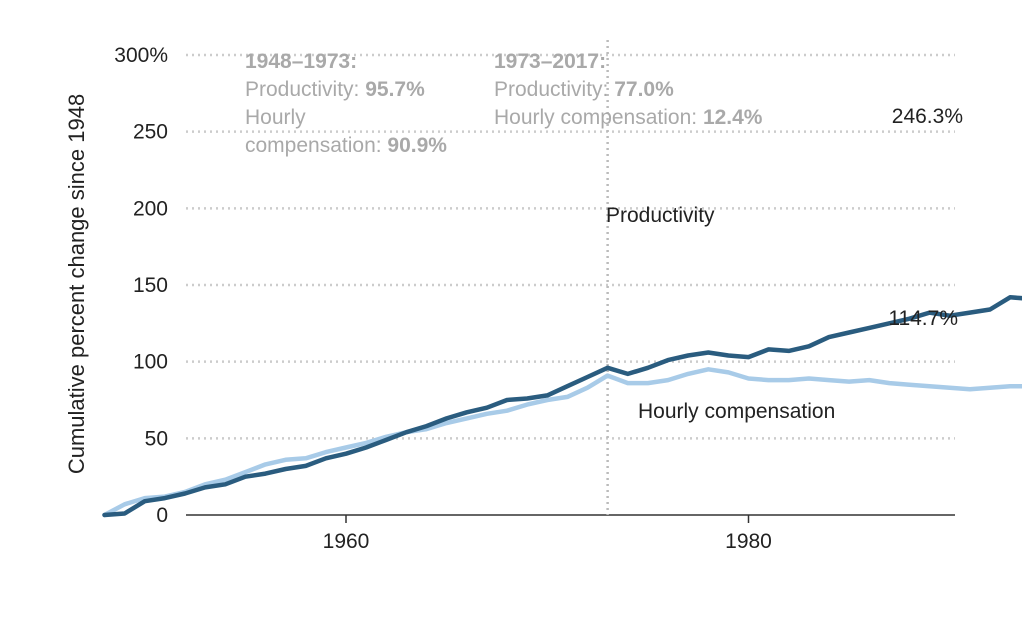 Image resolution: width=1022 pixels, height=640 pixels. I want to click on end-label-compensation: 114.7%, so click(923, 318).